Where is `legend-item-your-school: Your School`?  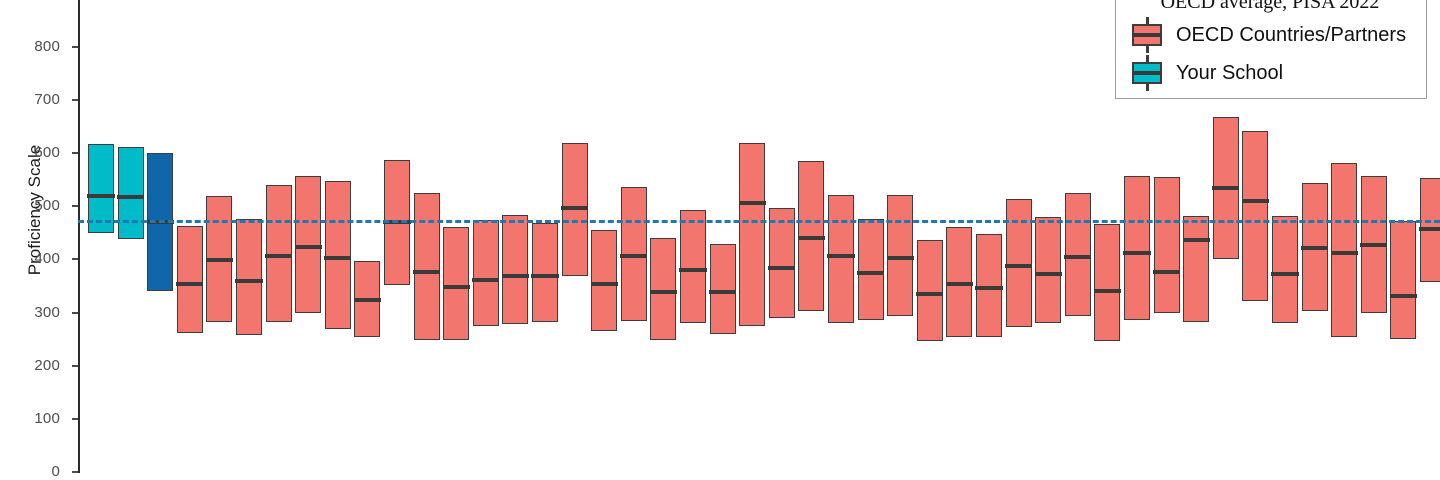
legend-item-your-school: Your School is located at coordinates (1270, 73).